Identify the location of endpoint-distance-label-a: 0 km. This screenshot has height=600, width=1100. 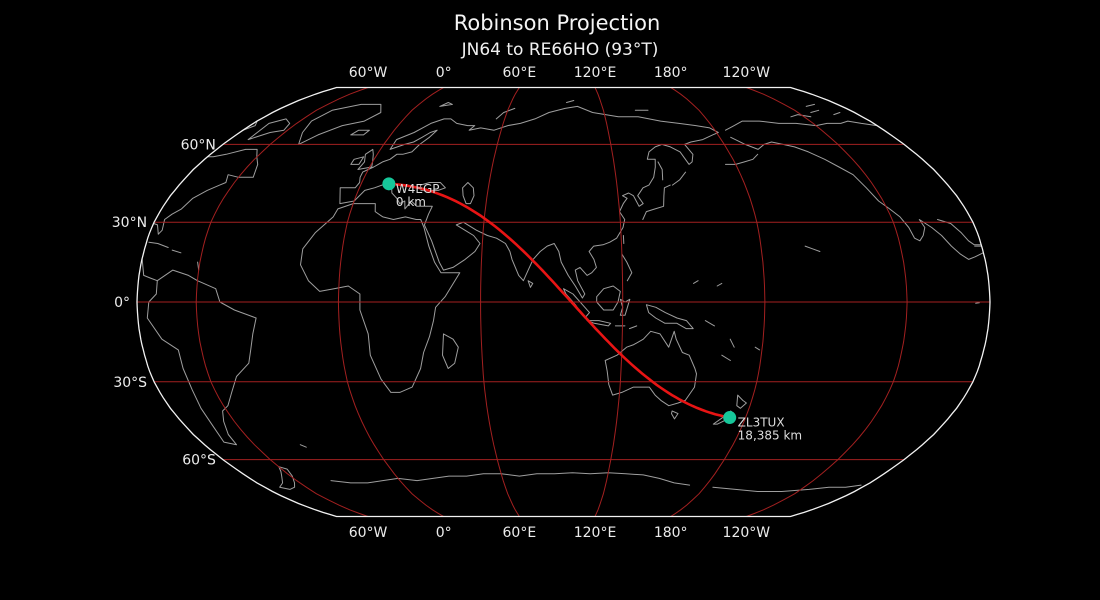
(411, 202).